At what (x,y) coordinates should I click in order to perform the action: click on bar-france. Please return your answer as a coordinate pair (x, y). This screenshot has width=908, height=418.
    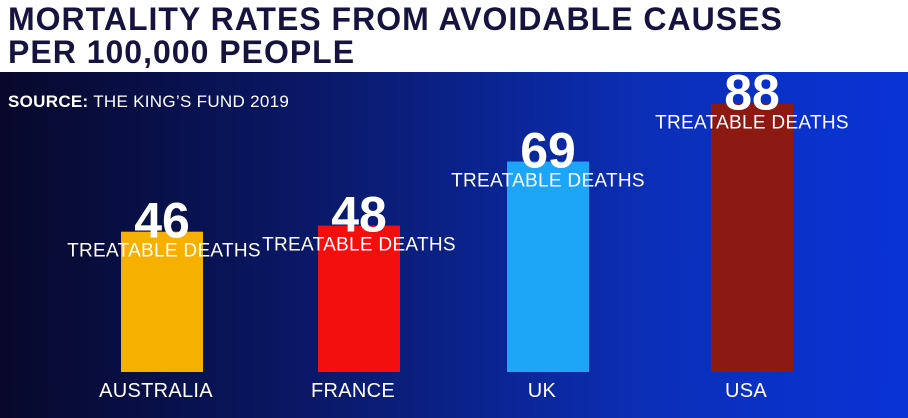
    Looking at the image, I should click on (359, 298).